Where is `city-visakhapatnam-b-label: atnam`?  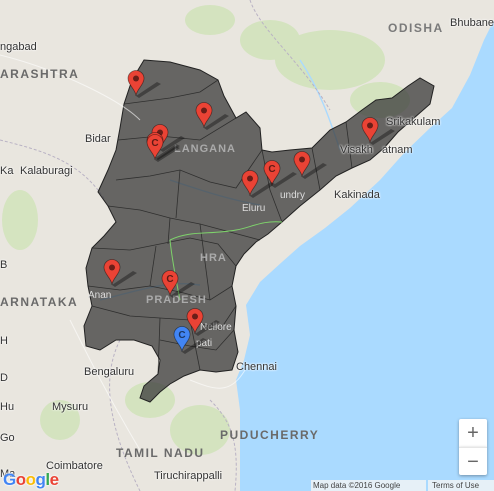
city-visakhapatnam-b-label: atnam is located at coordinates (397, 150).